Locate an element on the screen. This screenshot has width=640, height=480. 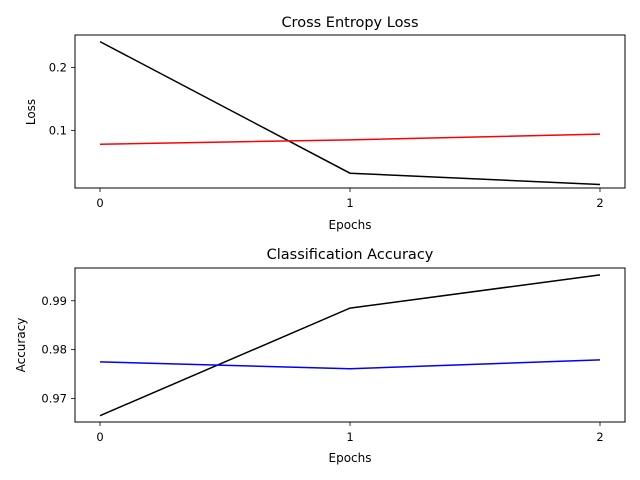
accuracy-x-tick-label: 1 is located at coordinates (349, 437).